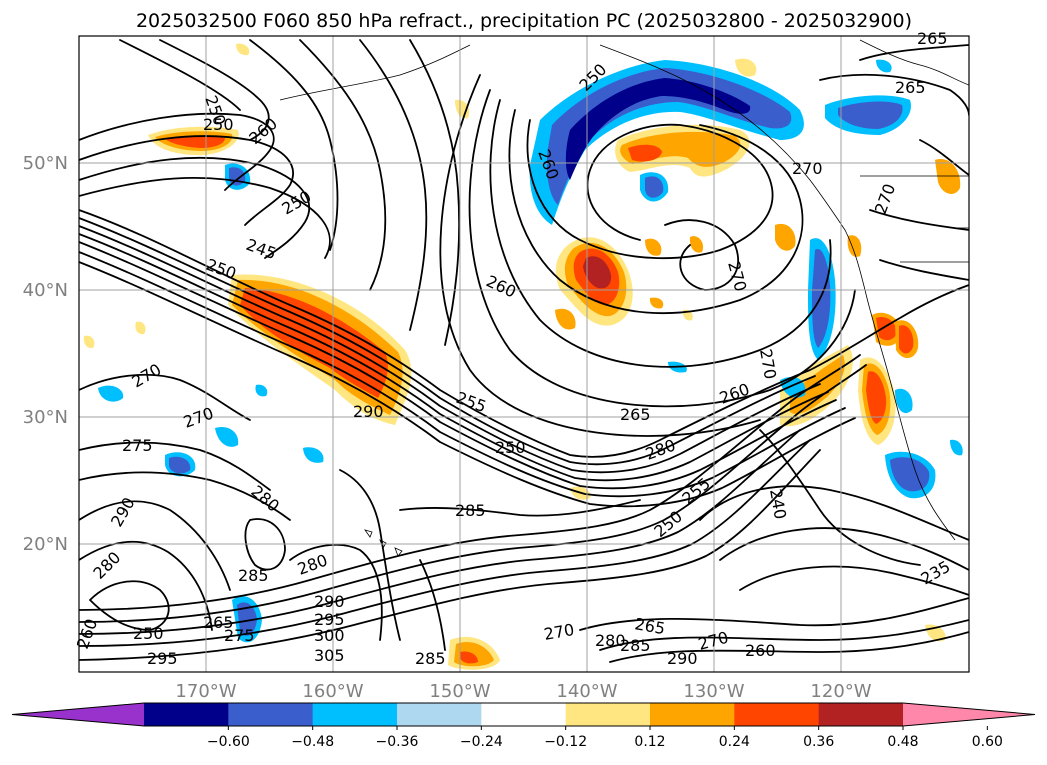  What do you see at coordinates (523, 691) in the screenshot?
I see `lon-labels: 170°W 160°W 150°W 140°W 130°W 120°W` at bounding box center [523, 691].